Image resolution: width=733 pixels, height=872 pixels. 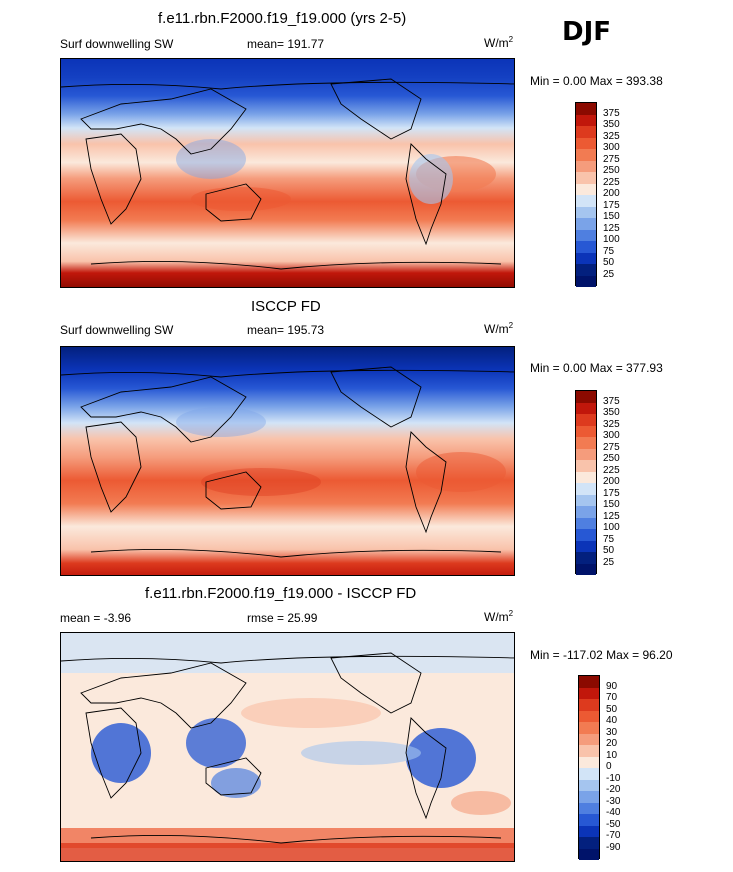 I want to click on colorbar-tick-label: -10, so click(x=613, y=778).